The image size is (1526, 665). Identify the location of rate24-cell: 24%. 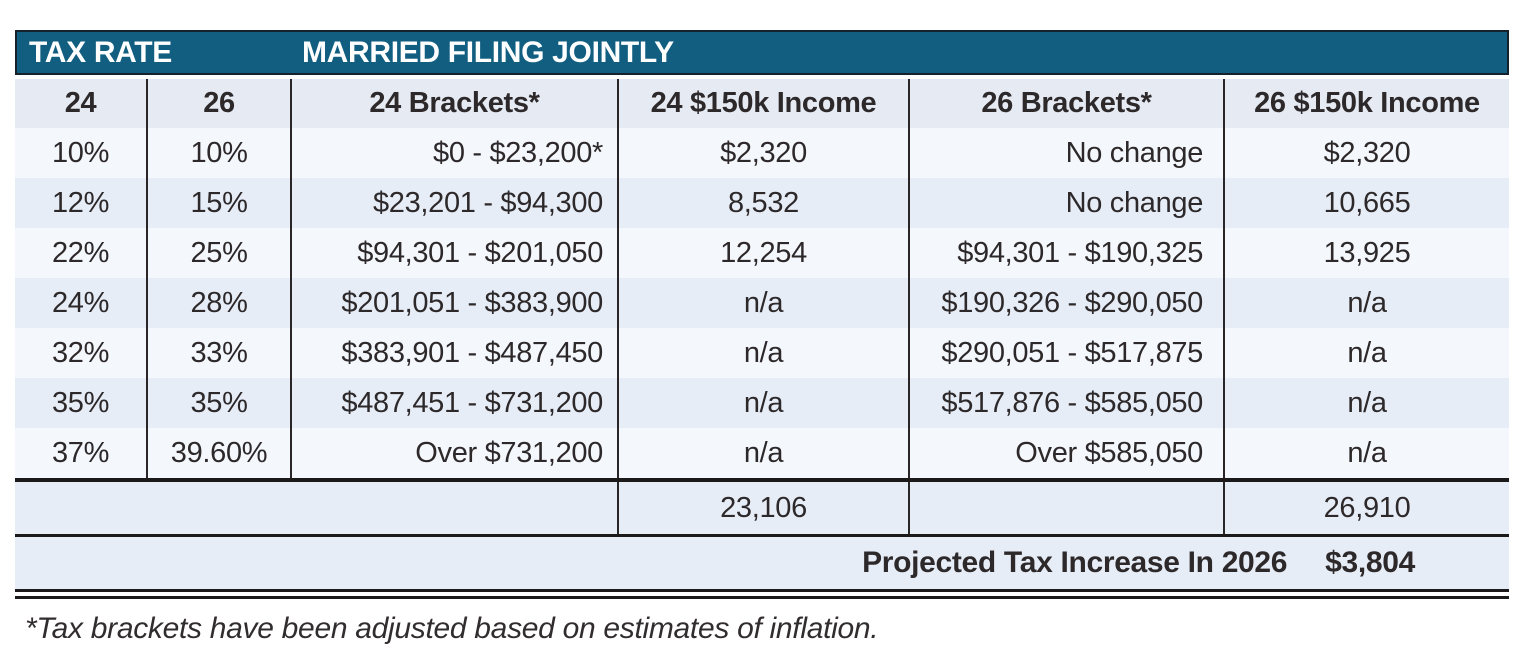
(81, 303).